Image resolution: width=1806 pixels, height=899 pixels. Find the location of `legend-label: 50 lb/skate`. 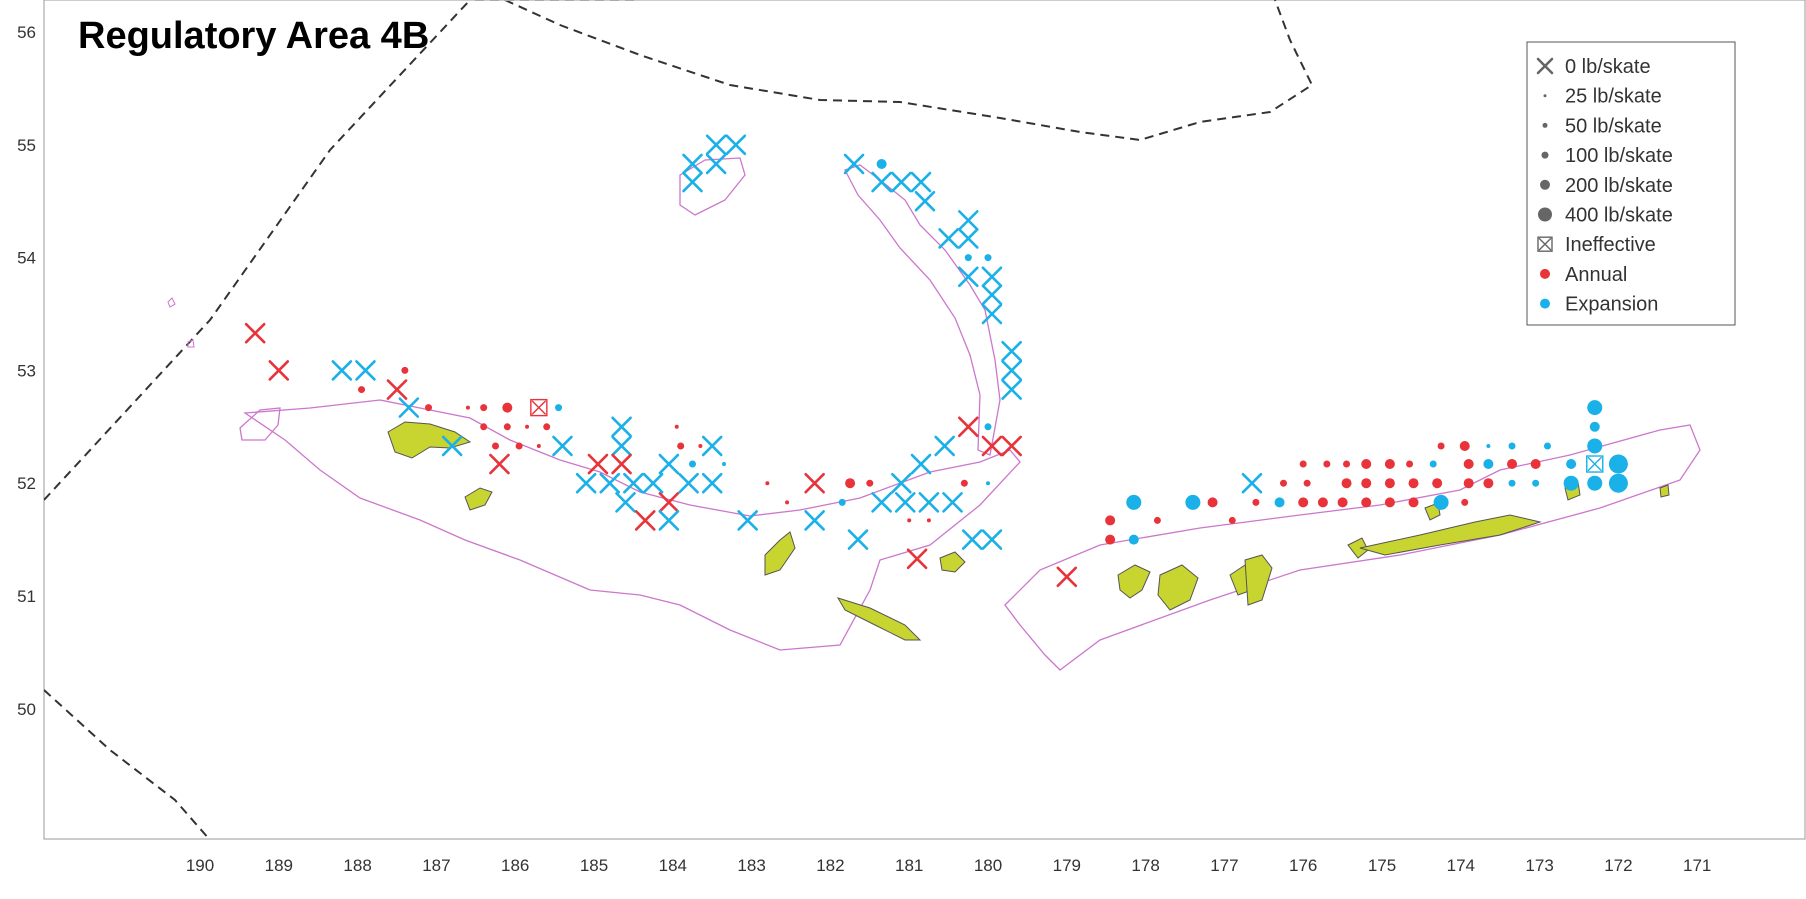

legend-label: 50 lb/skate is located at coordinates (1613, 126).